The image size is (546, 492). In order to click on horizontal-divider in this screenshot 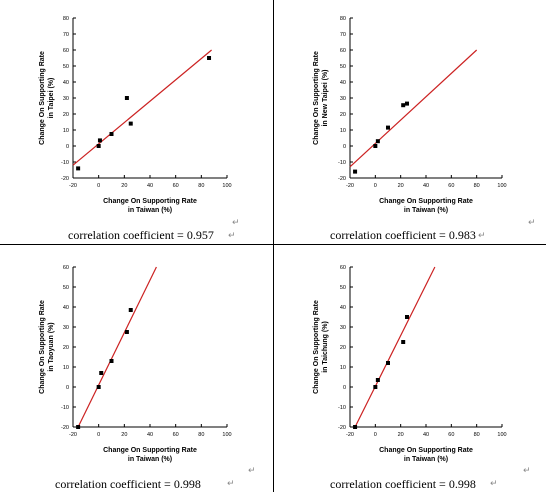, I will do `click(273, 244)`.